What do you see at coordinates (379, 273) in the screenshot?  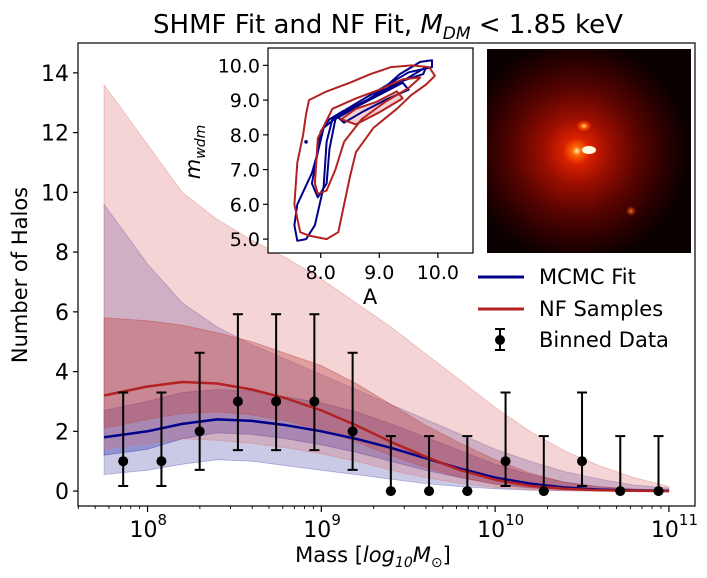 I see `inset-x-tick-label-1: 9.0` at bounding box center [379, 273].